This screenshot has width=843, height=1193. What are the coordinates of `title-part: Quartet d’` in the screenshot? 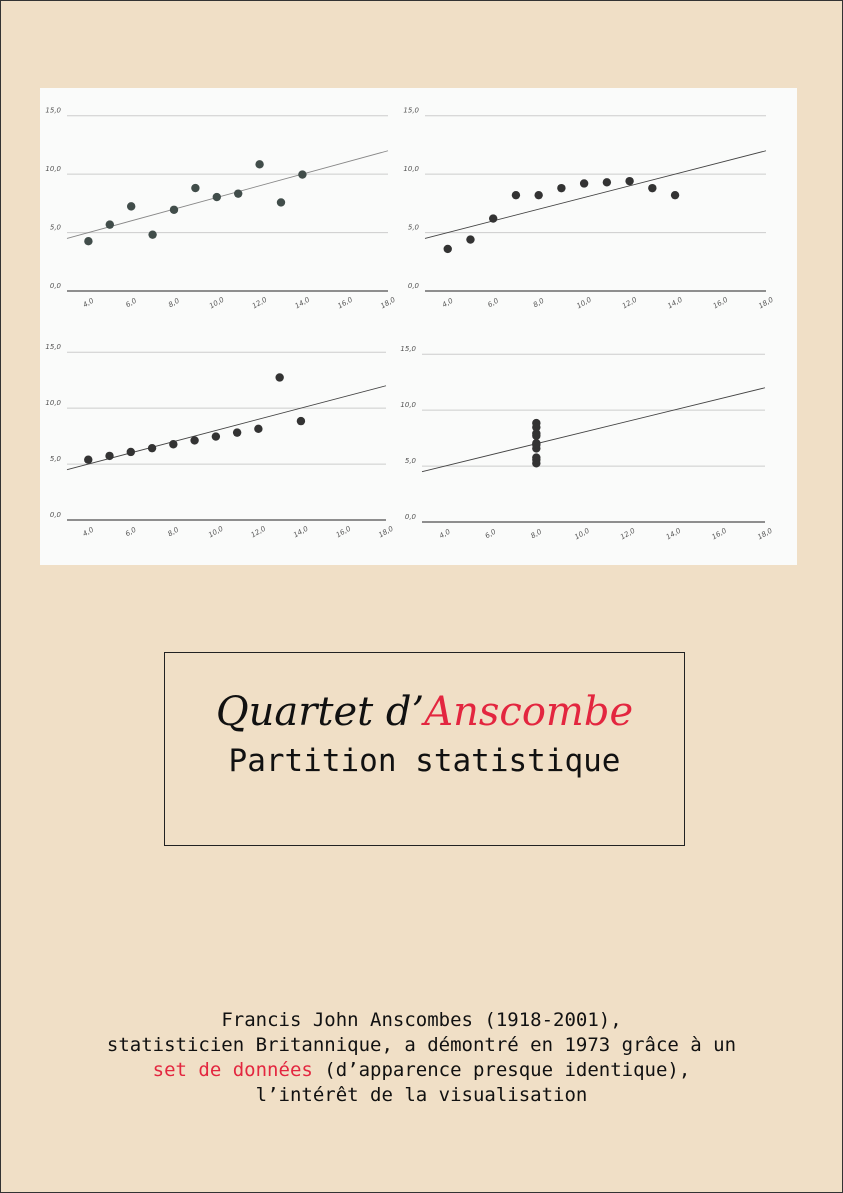 It's located at (320, 712).